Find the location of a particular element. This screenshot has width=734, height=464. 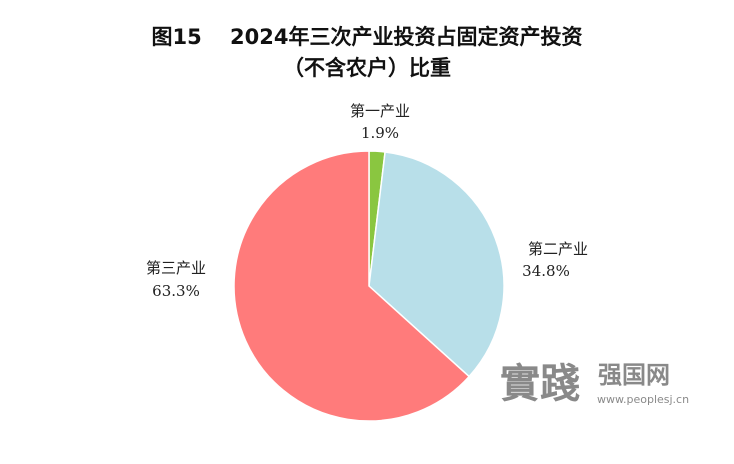

watermark-brand: 强国网 is located at coordinates (634, 374).